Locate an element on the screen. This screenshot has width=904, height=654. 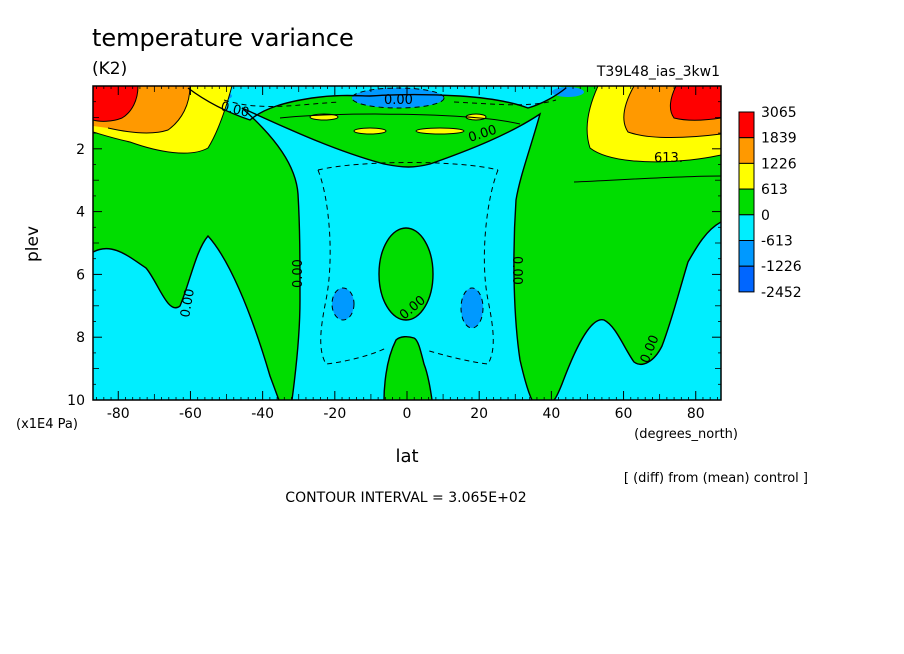
units-label: (K2) is located at coordinates (109, 69).